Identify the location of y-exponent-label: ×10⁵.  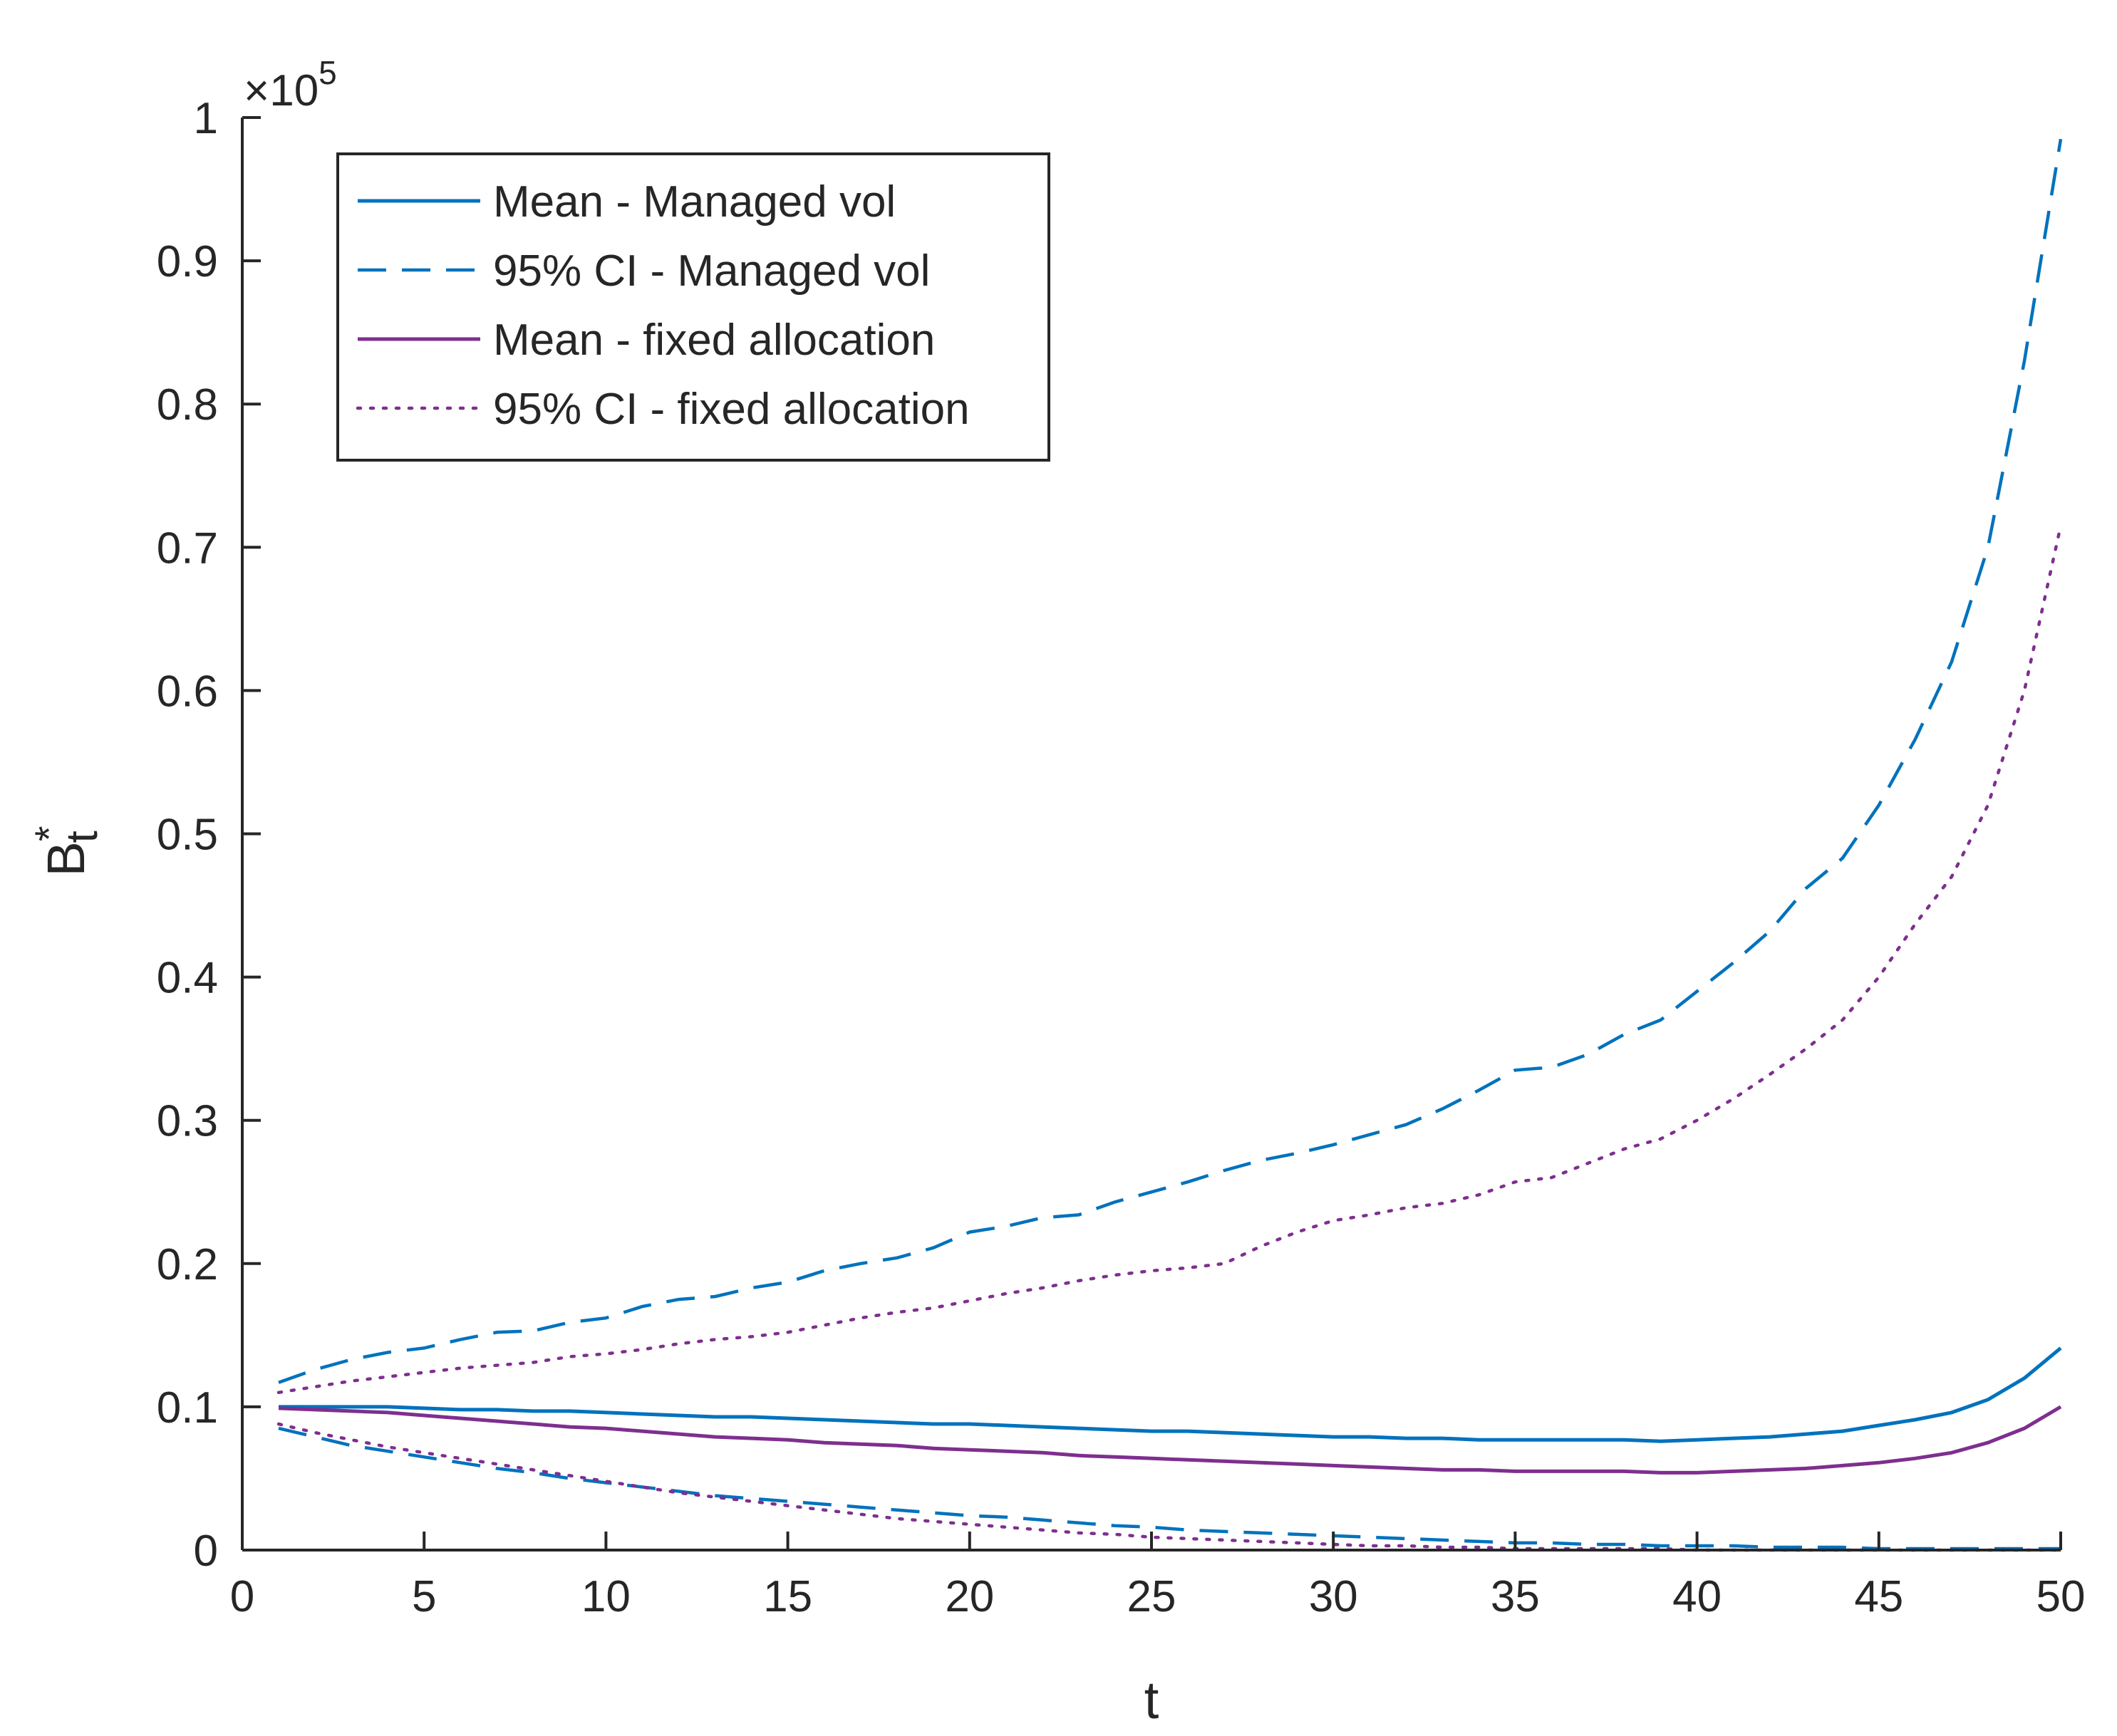
(291, 84).